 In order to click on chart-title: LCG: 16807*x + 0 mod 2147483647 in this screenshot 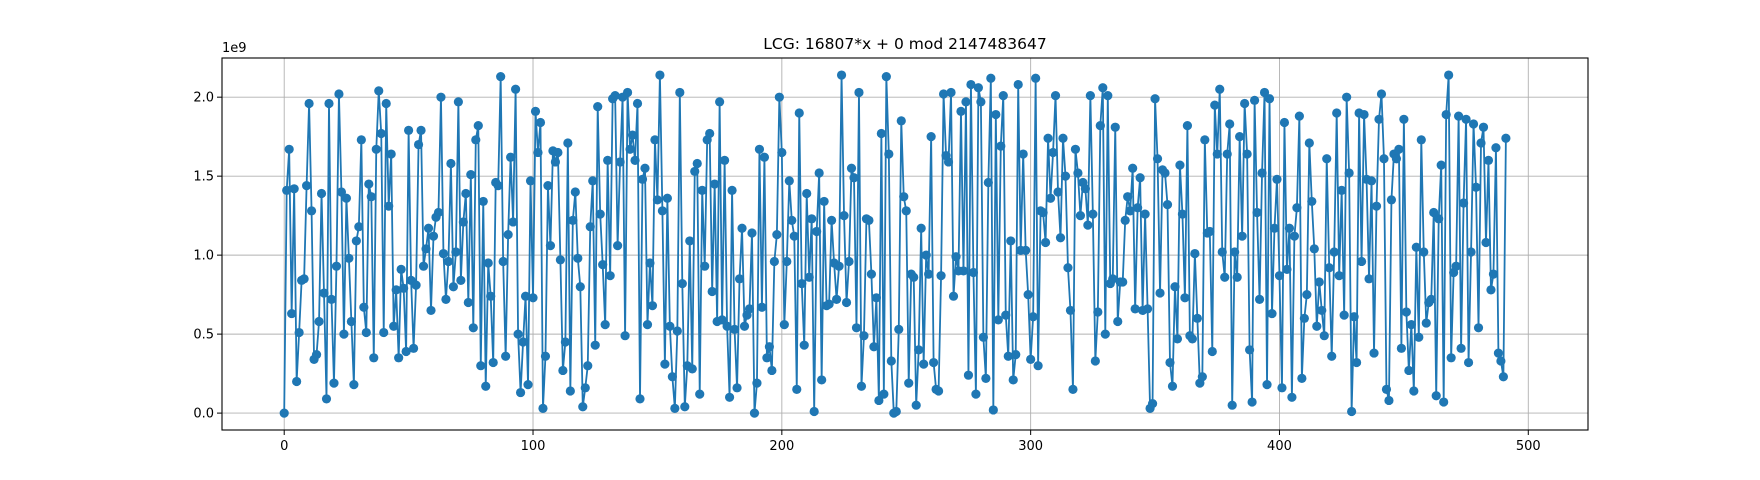, I will do `click(904, 44)`.